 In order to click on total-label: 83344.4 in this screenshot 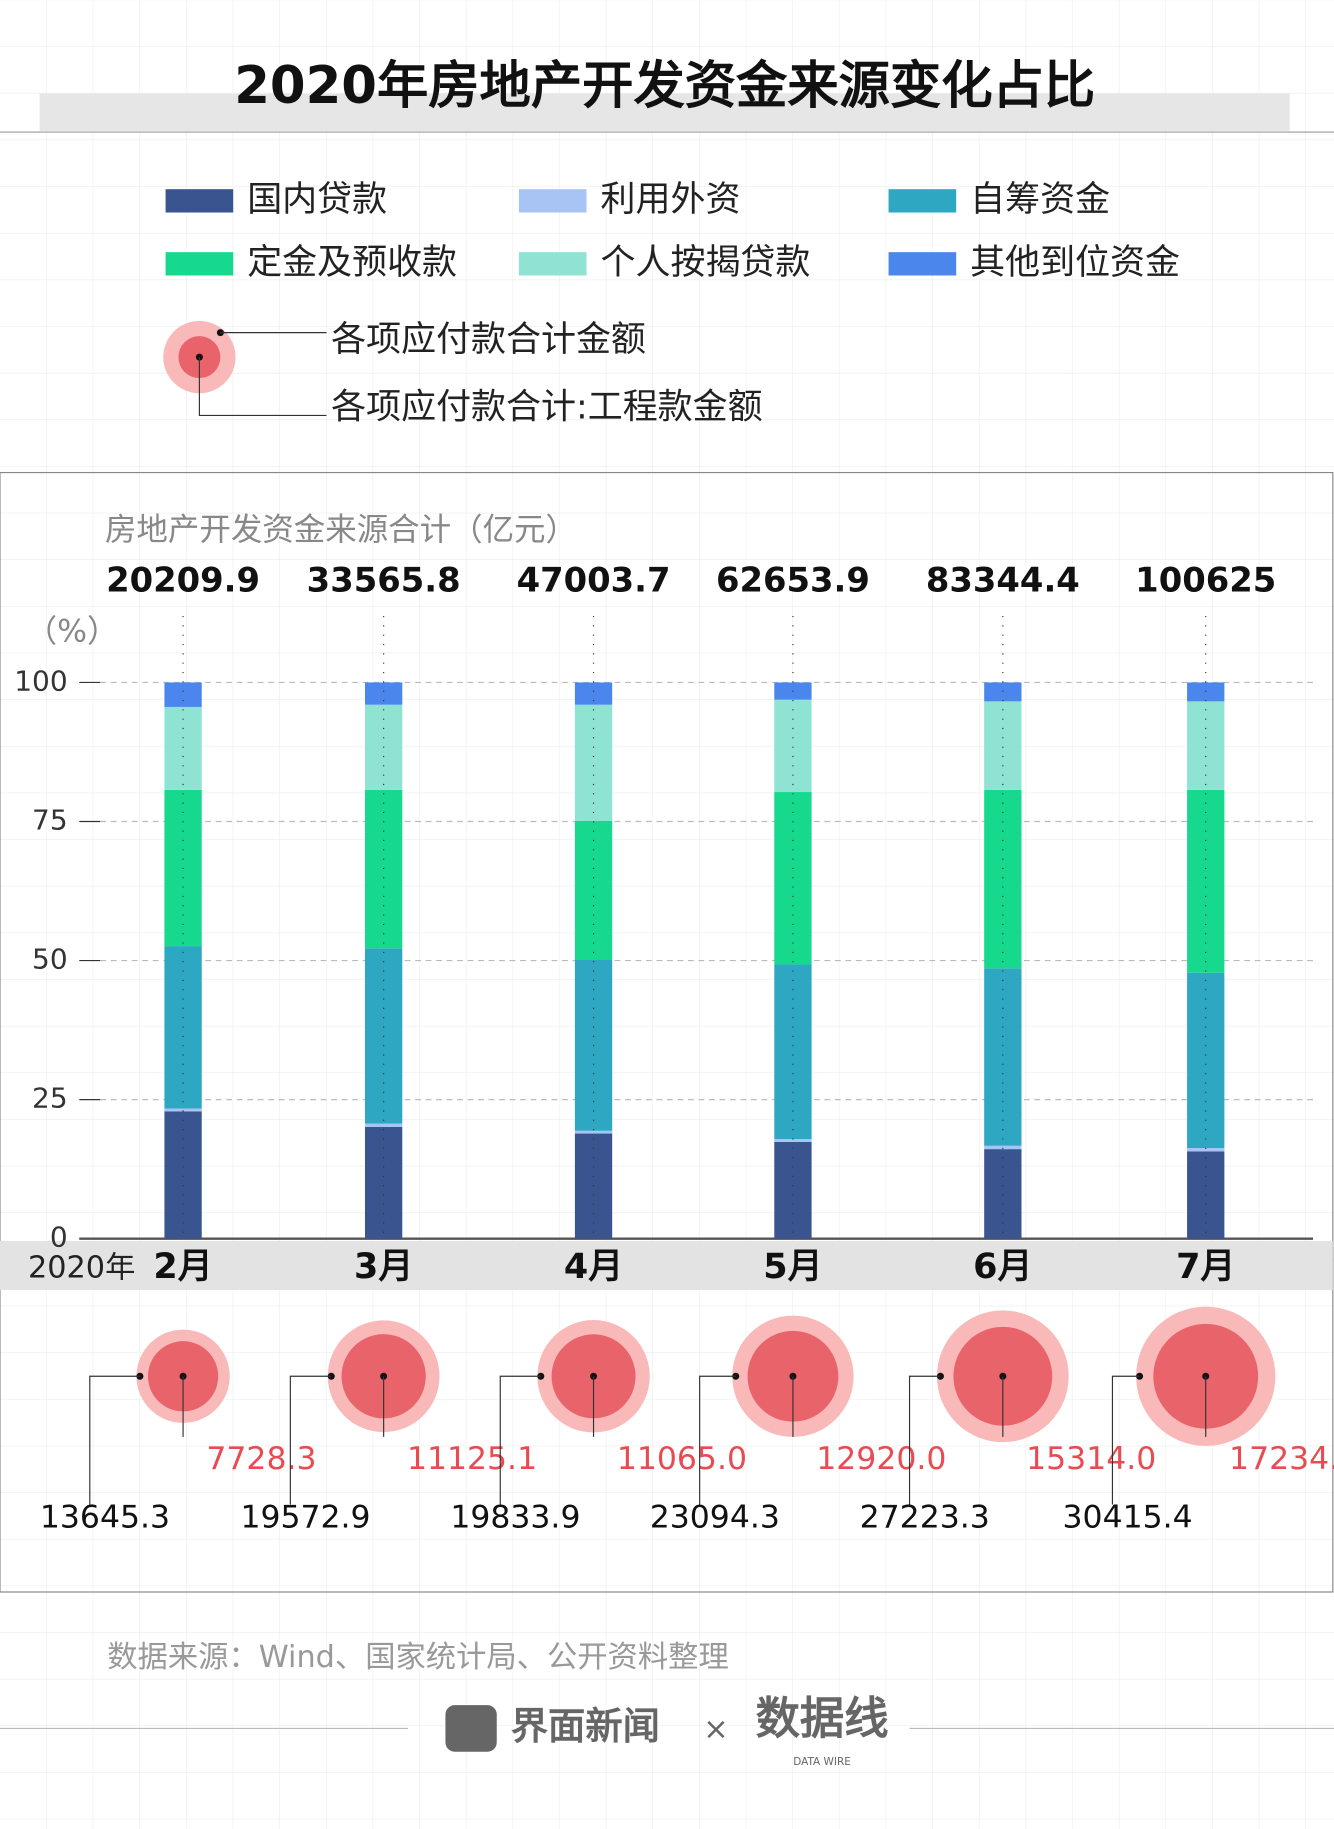, I will do `click(1003, 580)`.